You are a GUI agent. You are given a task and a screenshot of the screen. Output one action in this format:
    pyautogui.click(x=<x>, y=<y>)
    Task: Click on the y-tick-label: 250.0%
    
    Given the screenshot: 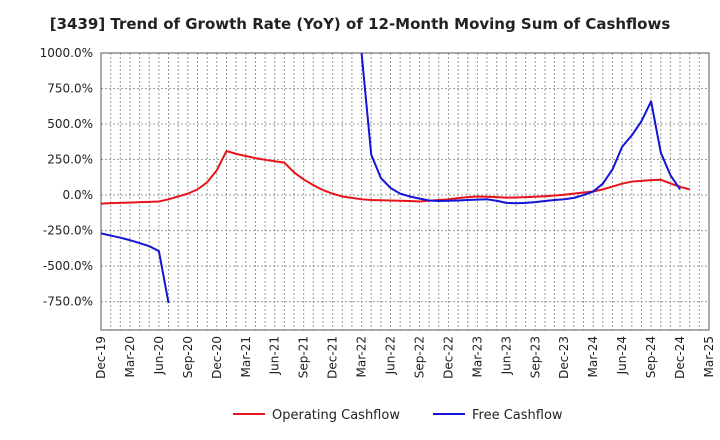 What is the action you would take?
    pyautogui.click(x=70, y=160)
    